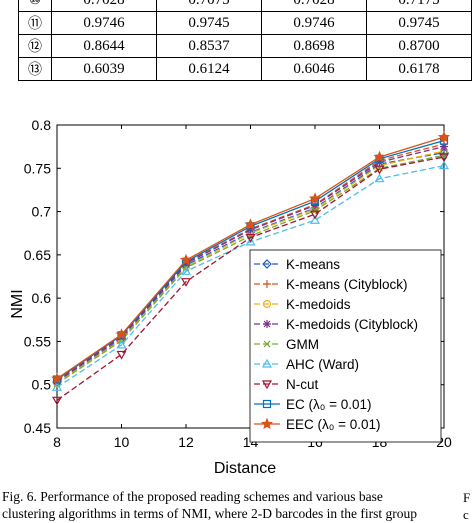 The image size is (474, 523). I want to click on table-cell: 0.8700, so click(419, 46).